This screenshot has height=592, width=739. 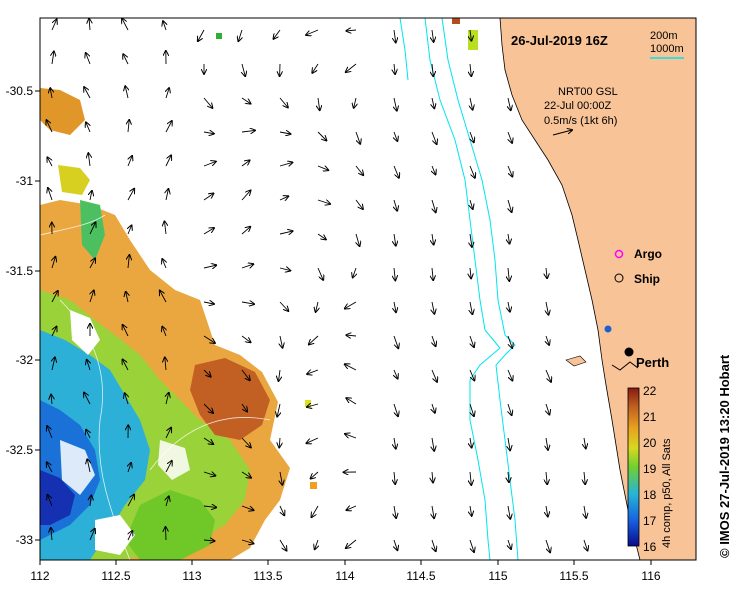 I want to click on y-tick-30-5: -30.5, so click(x=20, y=91).